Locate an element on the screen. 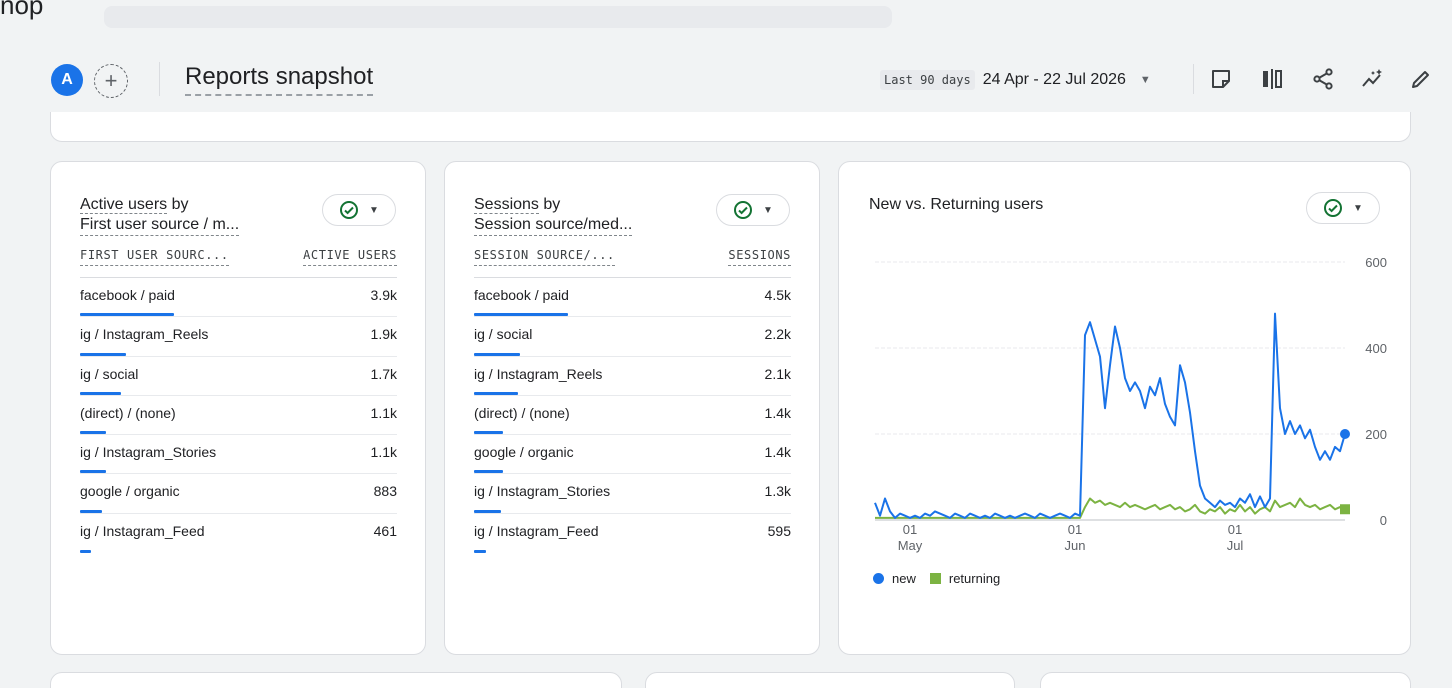 This screenshot has width=1452, height=688. row-value: 1.9k is located at coordinates (383, 334).